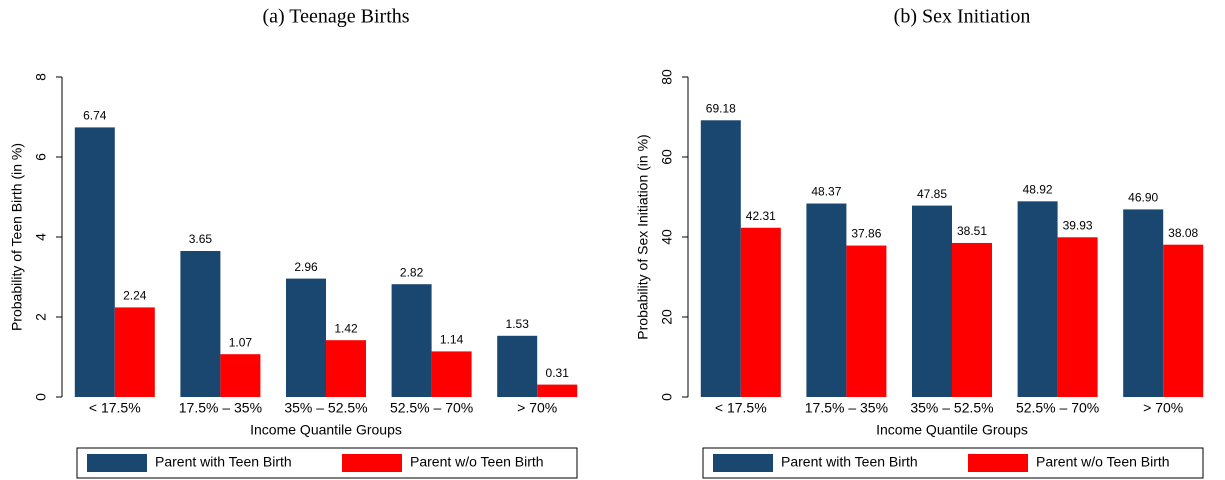  What do you see at coordinates (95, 116) in the screenshot?
I see `value-label: 6.74` at bounding box center [95, 116].